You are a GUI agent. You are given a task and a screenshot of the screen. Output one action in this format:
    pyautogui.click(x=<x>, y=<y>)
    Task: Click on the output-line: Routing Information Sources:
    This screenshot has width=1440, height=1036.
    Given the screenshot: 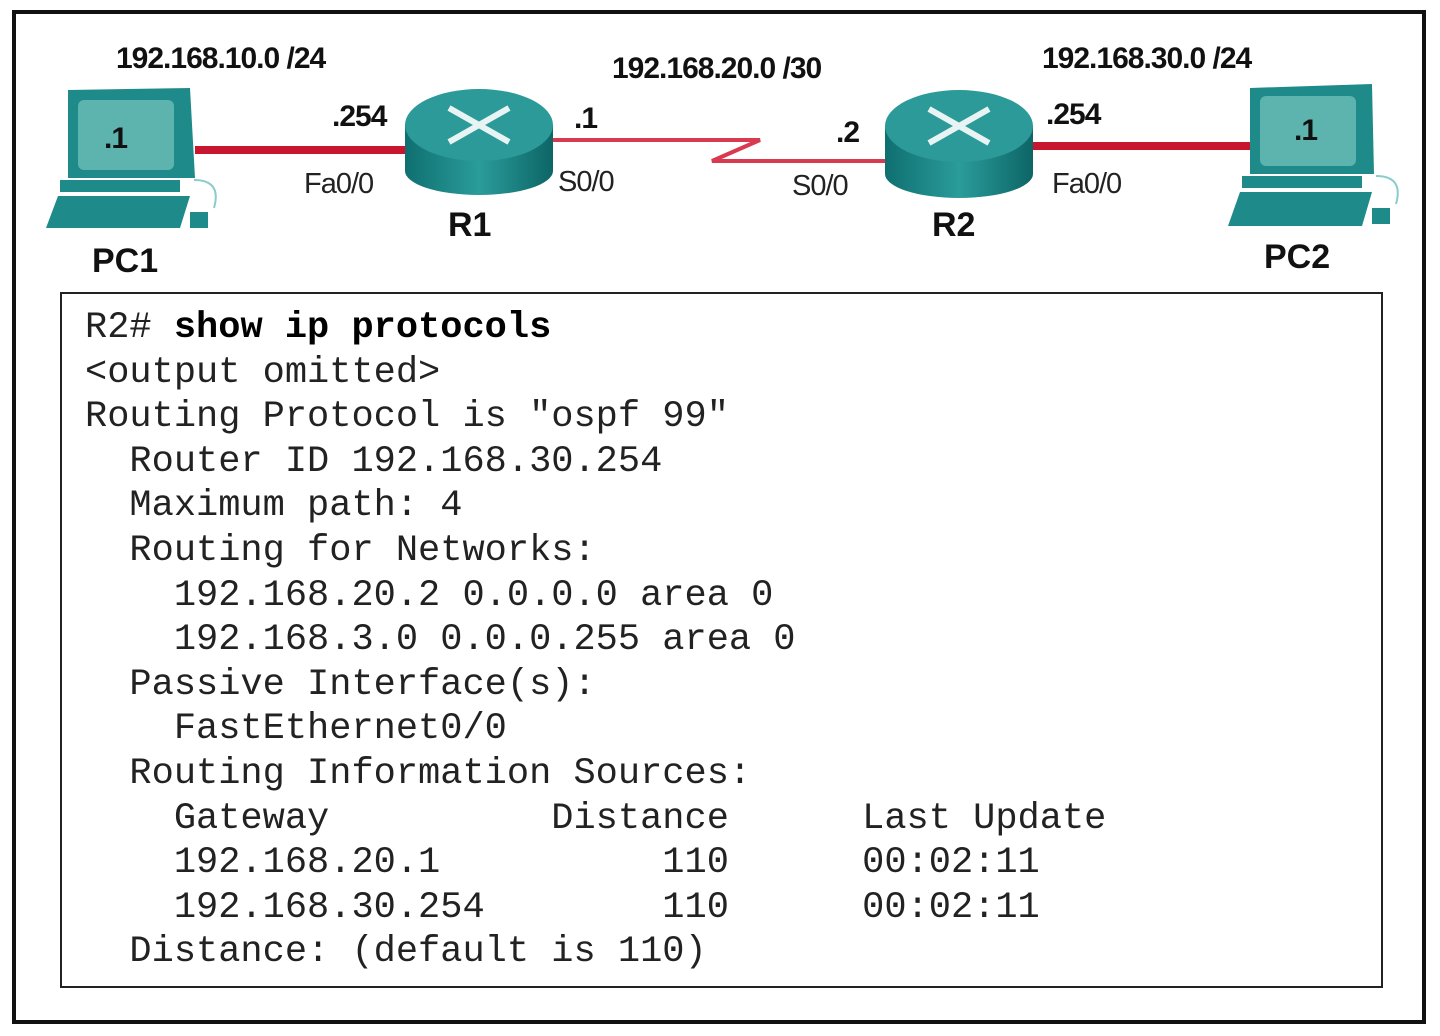 What is the action you would take?
    pyautogui.click(x=418, y=773)
    